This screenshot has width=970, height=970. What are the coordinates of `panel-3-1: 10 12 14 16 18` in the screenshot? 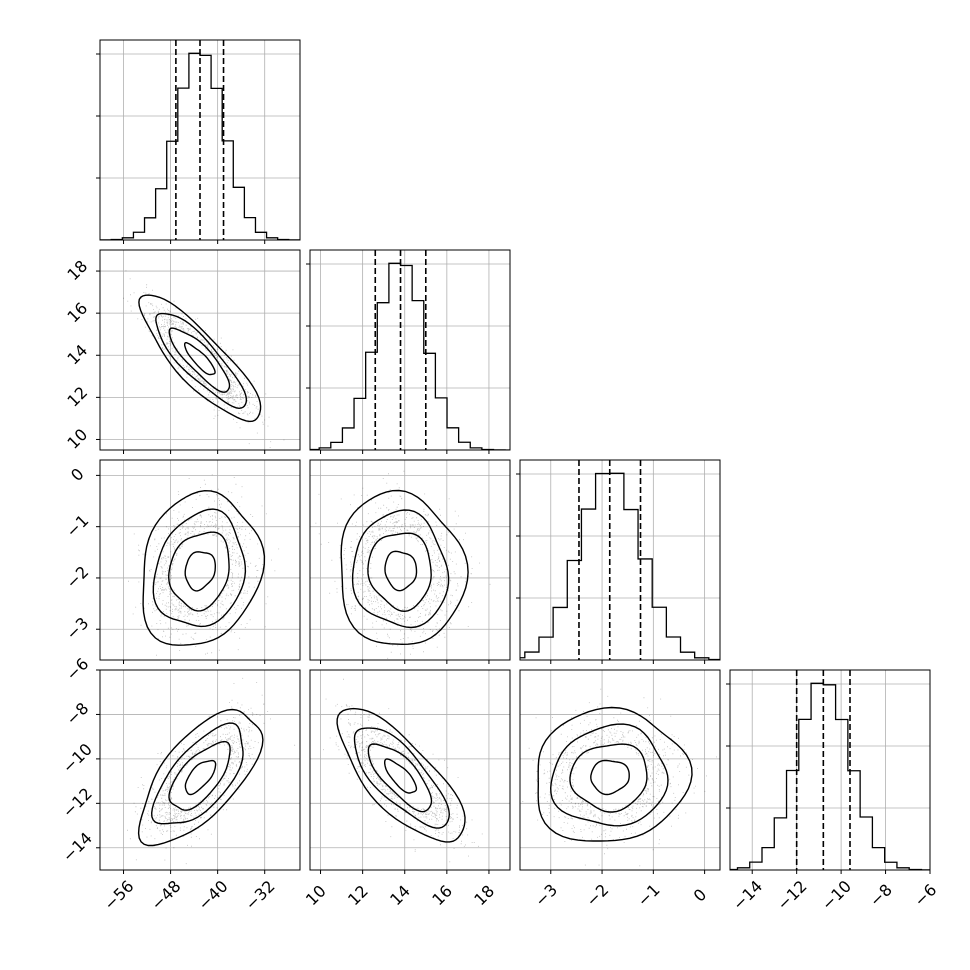 It's located at (406, 789).